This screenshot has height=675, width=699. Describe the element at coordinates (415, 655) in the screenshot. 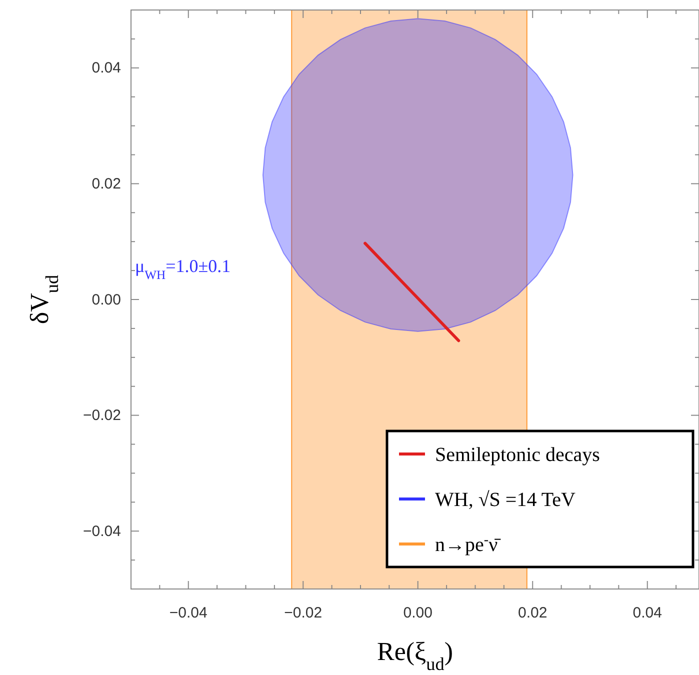

I see `x-axis-title: Re(ξ$_{ud}$)` at that location.